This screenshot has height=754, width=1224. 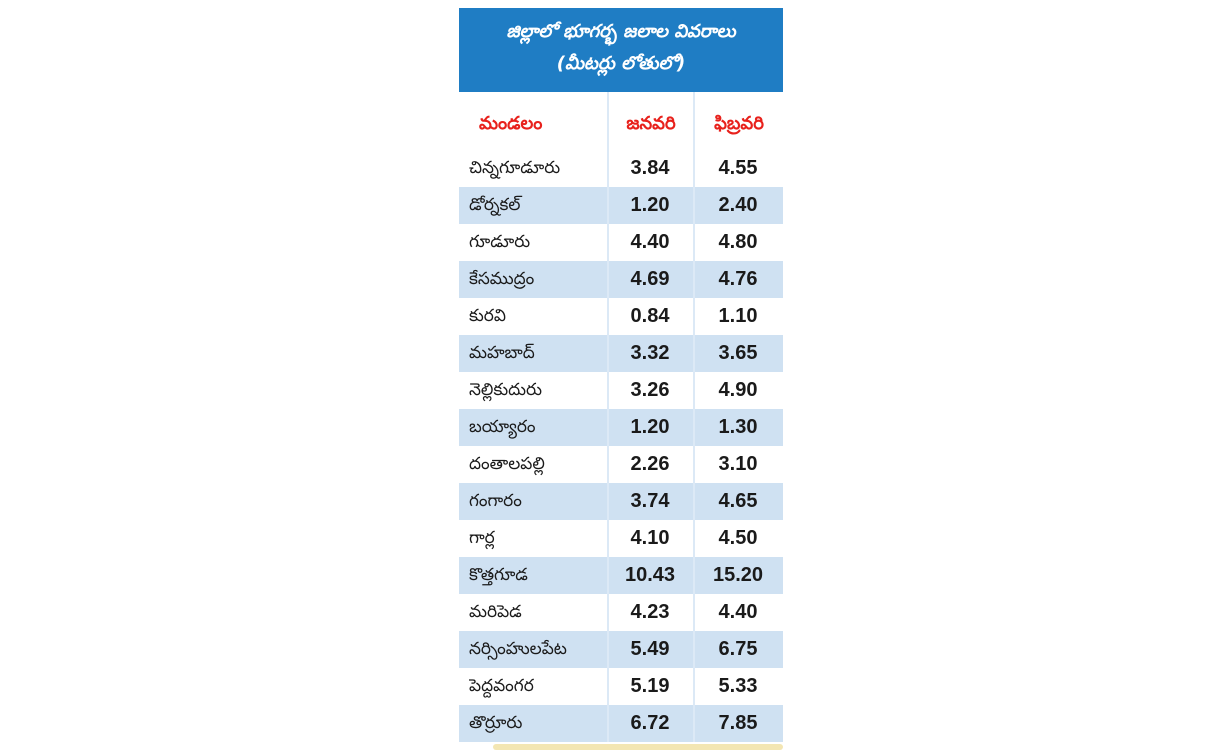 What do you see at coordinates (495, 501) in the screenshot?
I see `cell-mandal: గంగారం` at bounding box center [495, 501].